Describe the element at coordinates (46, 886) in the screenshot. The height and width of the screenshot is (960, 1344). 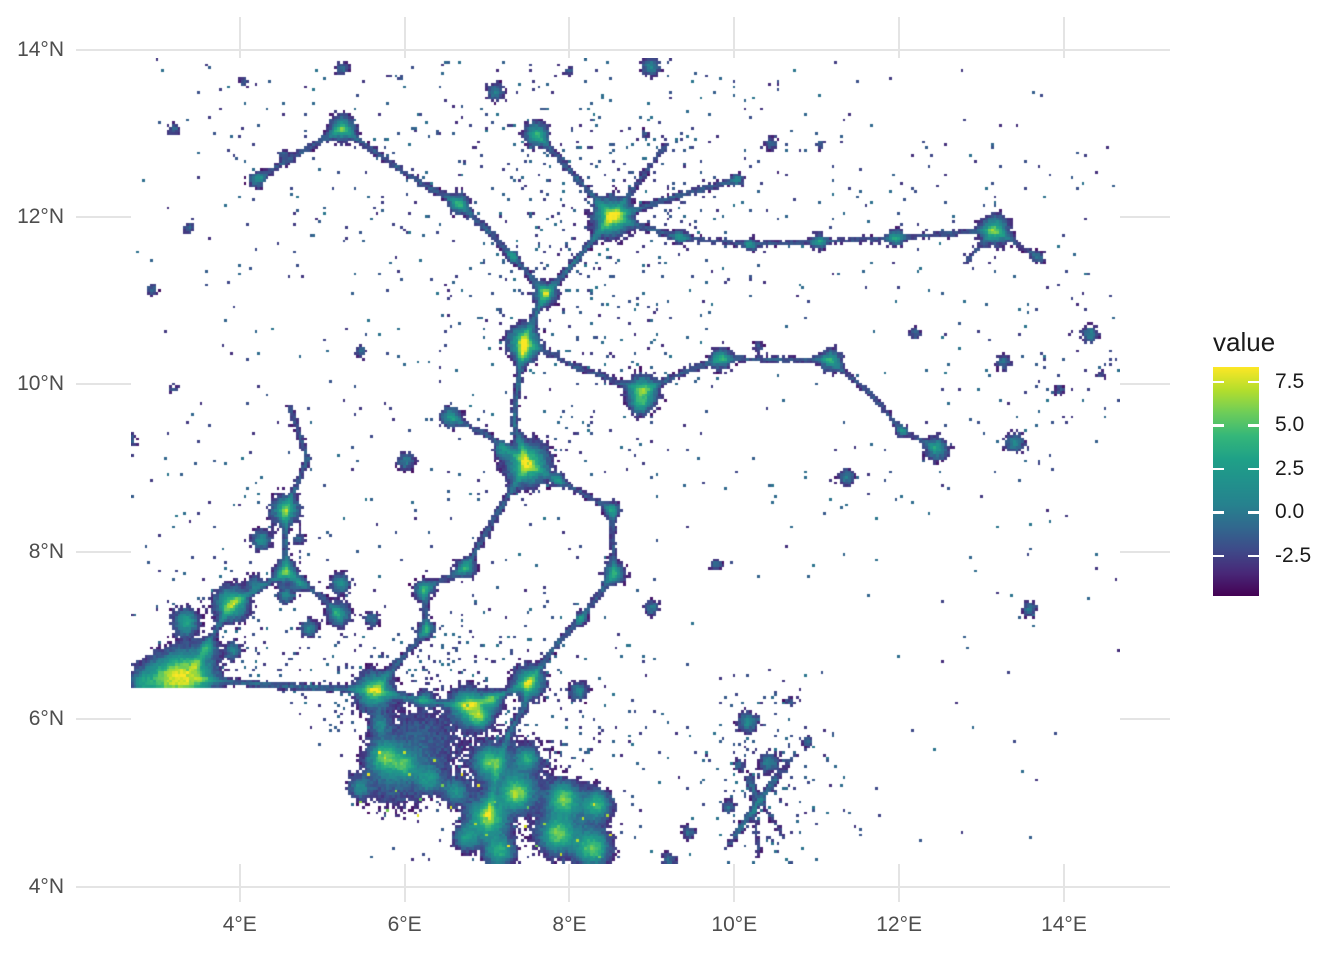
I see `y-tick-label: 4°N` at that location.